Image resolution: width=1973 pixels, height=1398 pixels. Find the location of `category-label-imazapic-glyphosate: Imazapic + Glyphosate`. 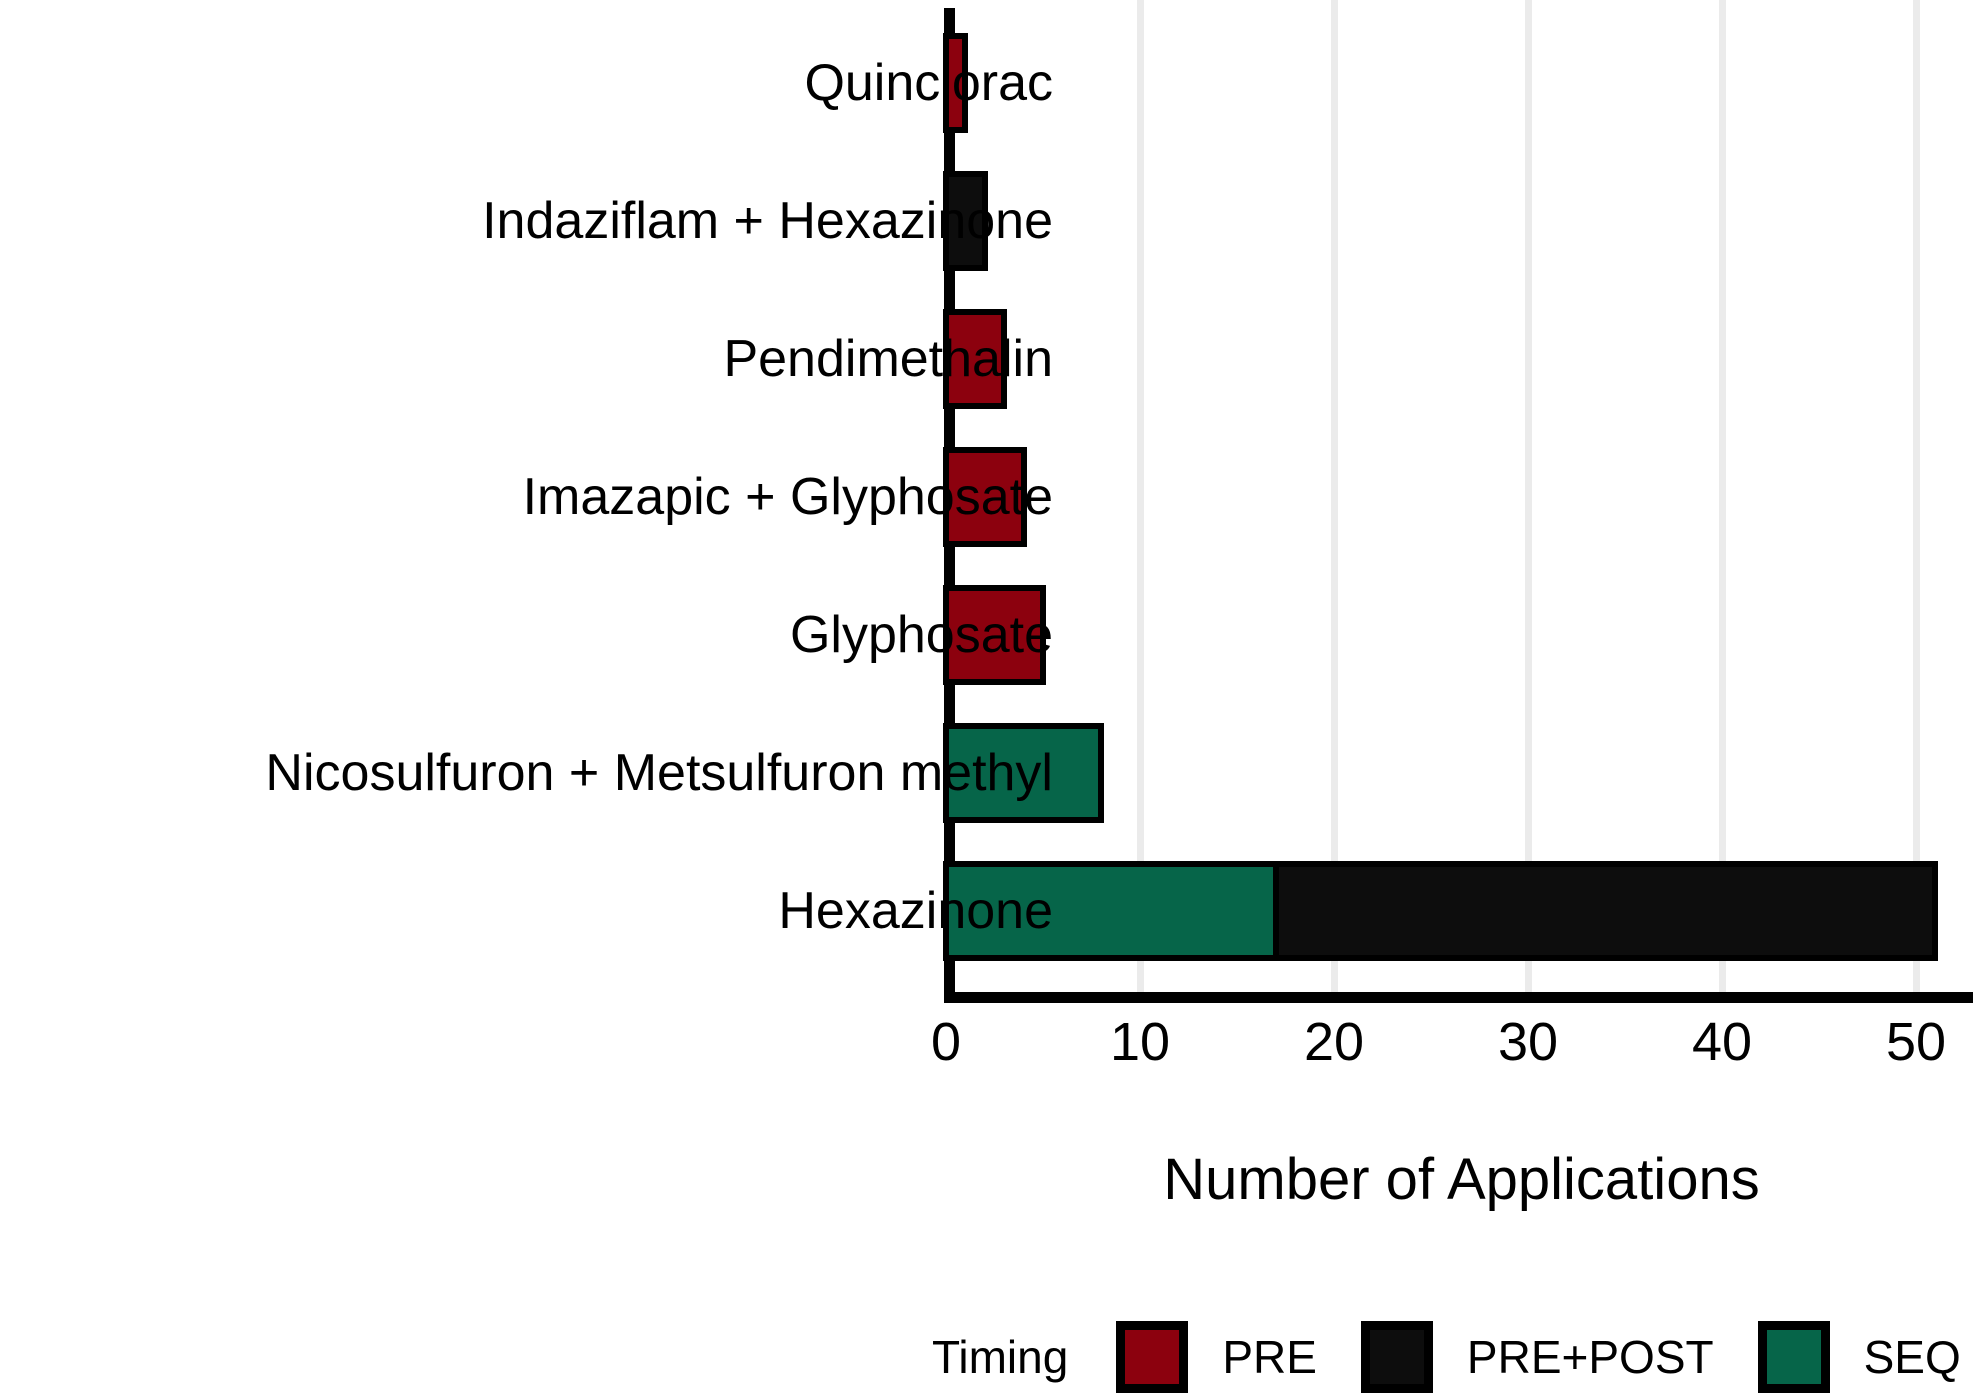

category-label-imazapic-glyphosate: Imazapic + Glyphosate is located at coordinates (787, 497).